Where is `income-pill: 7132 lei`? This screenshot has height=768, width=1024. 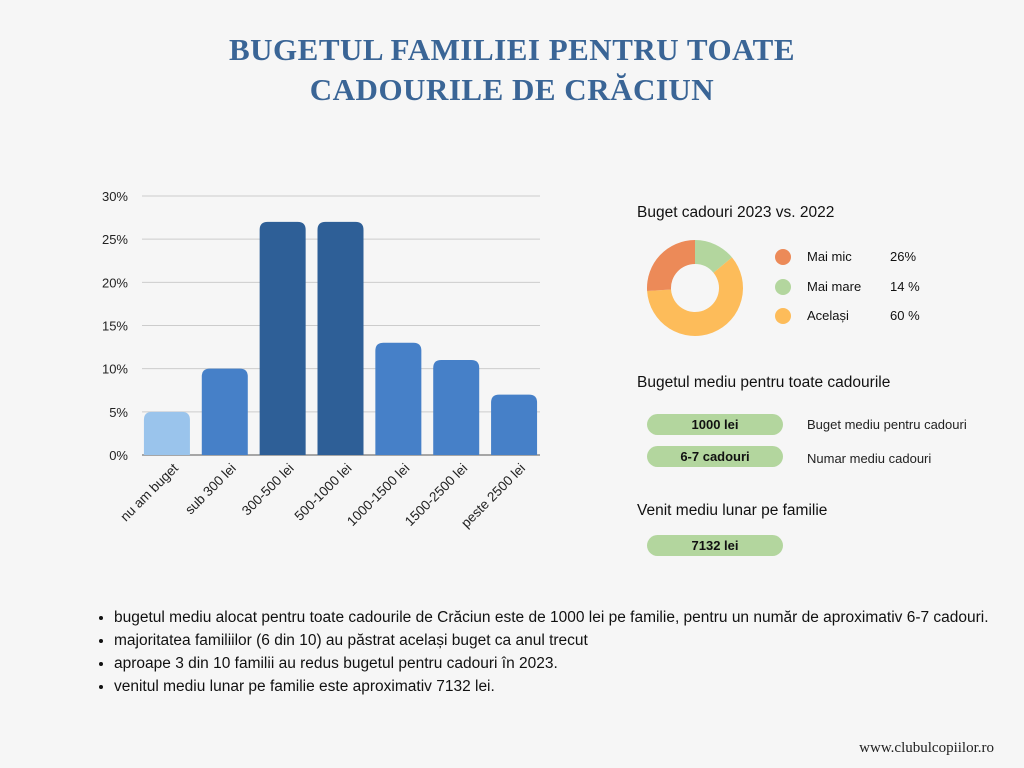 income-pill: 7132 lei is located at coordinates (715, 545).